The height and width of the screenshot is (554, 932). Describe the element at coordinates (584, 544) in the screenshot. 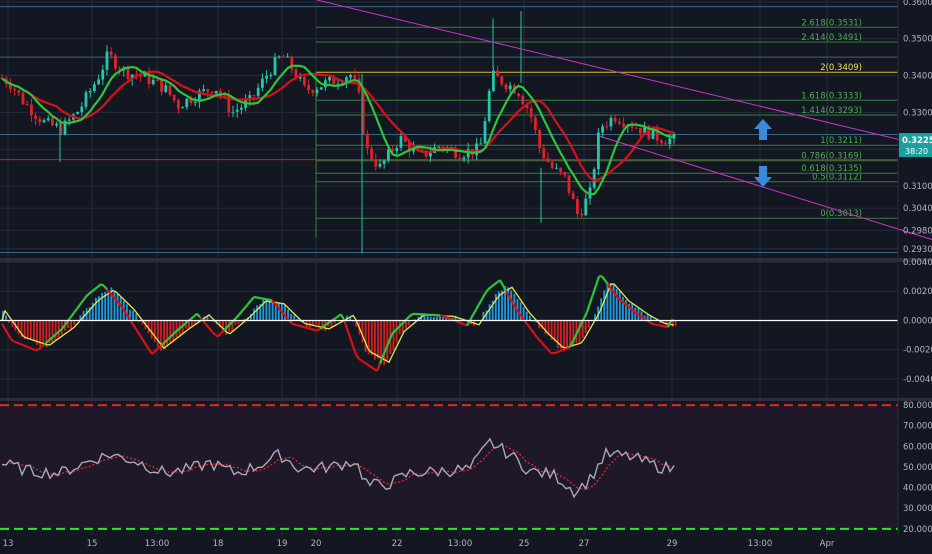

I see `time-tick-label: 27` at that location.